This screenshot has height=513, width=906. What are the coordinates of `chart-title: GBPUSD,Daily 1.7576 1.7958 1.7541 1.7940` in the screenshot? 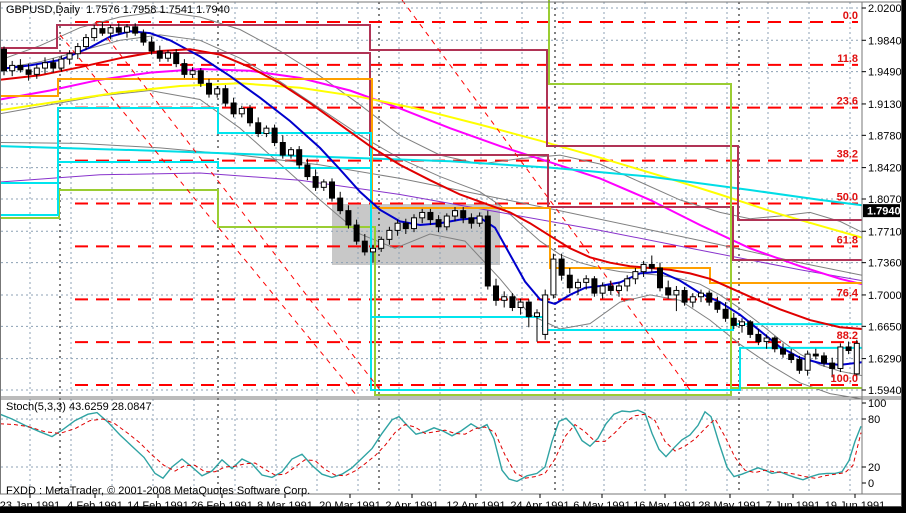 It's located at (118, 10).